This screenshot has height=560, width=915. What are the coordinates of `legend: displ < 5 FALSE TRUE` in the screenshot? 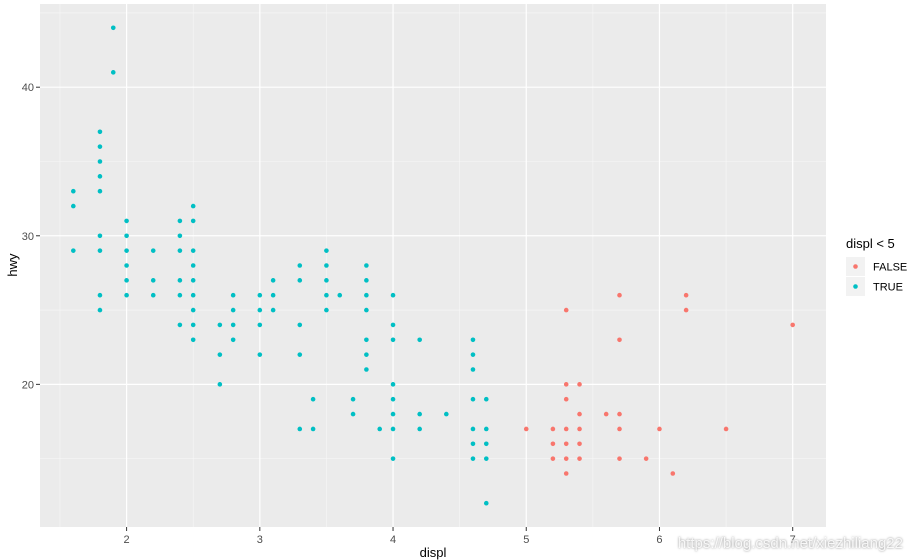 It's located at (876, 266).